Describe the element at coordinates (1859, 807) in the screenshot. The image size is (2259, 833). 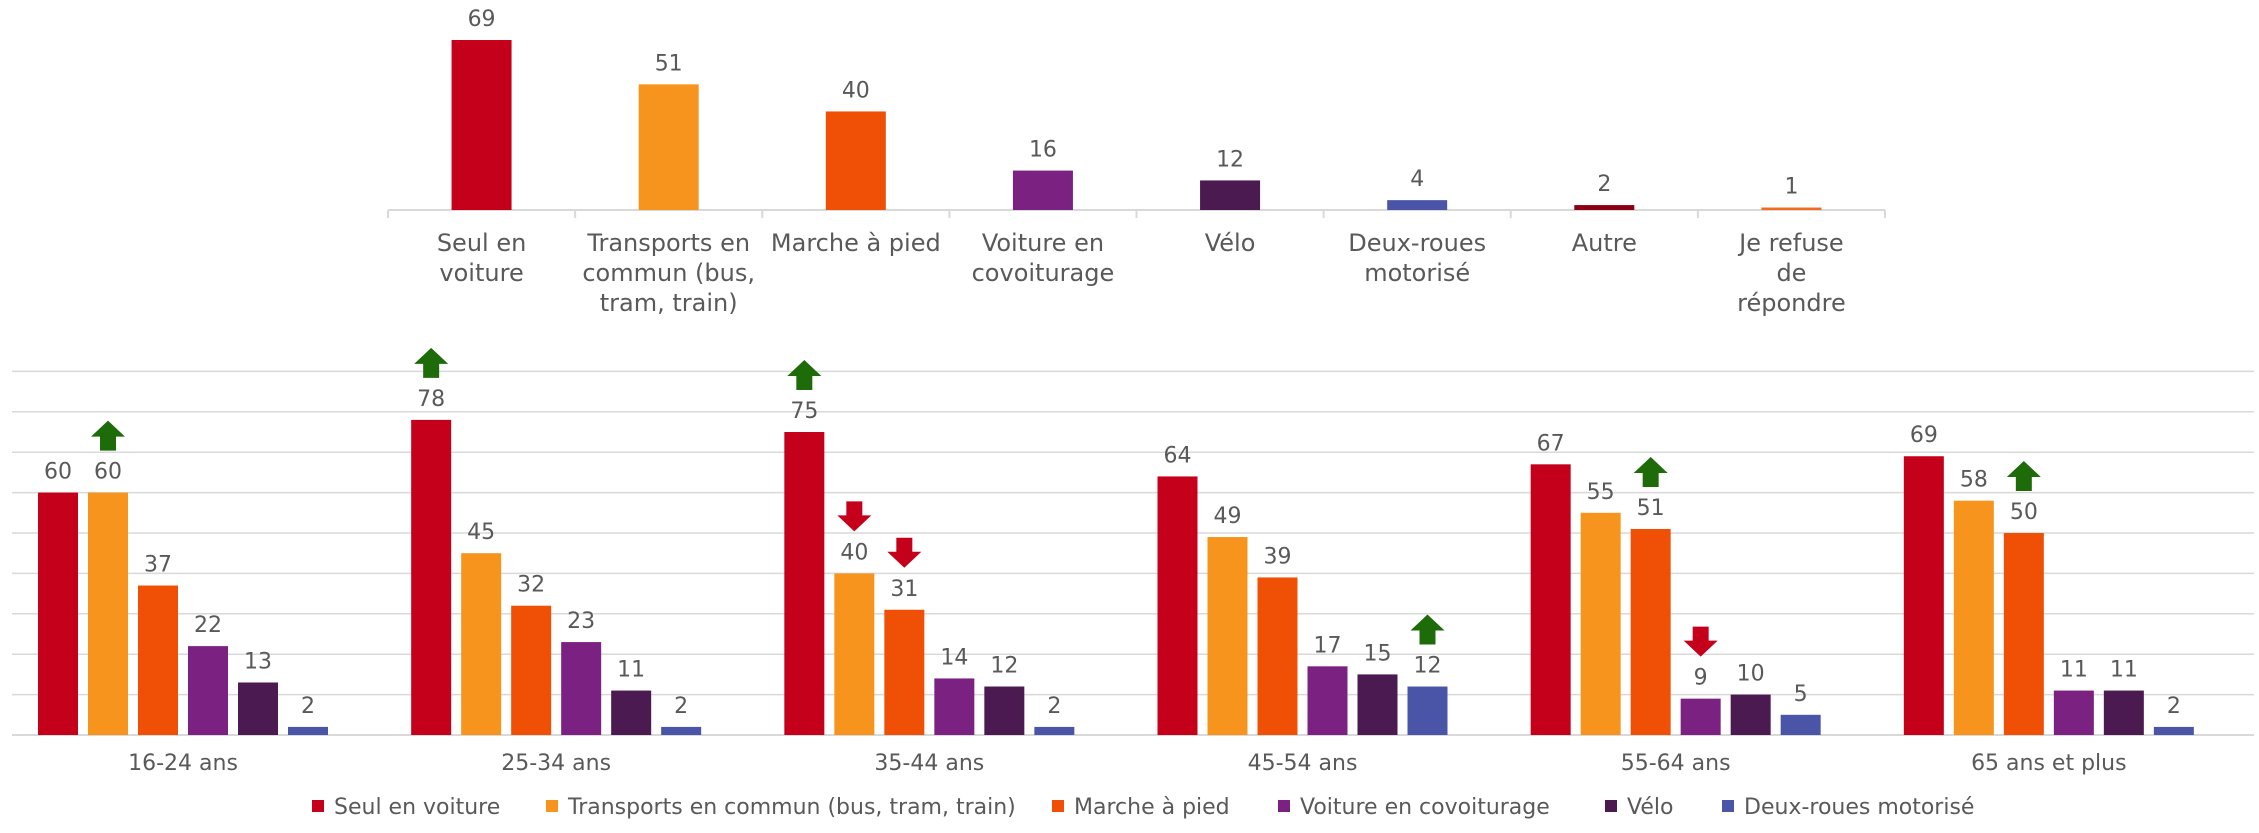
I see `legend-label: Deux-roues motorisé` at that location.